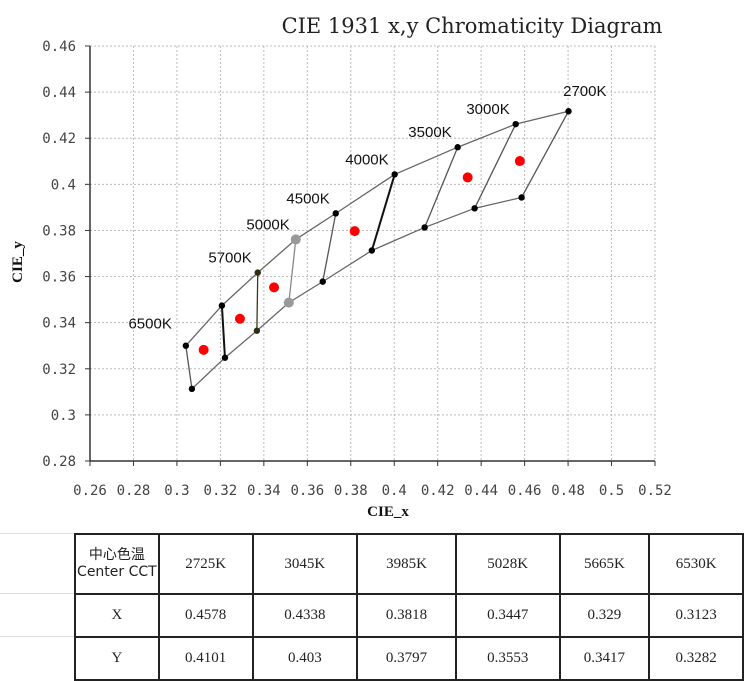 This screenshot has width=744, height=681. I want to click on x-tick-label: 0.26, so click(90, 491).